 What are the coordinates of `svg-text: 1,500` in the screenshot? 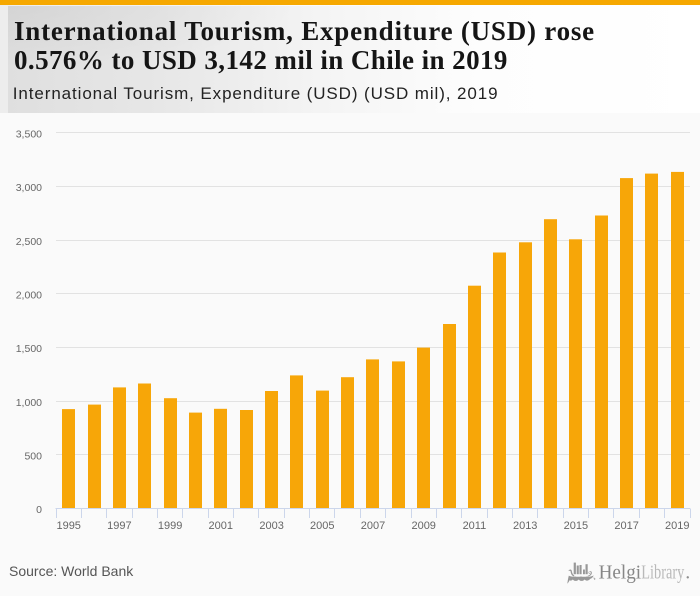 It's located at (29, 349).